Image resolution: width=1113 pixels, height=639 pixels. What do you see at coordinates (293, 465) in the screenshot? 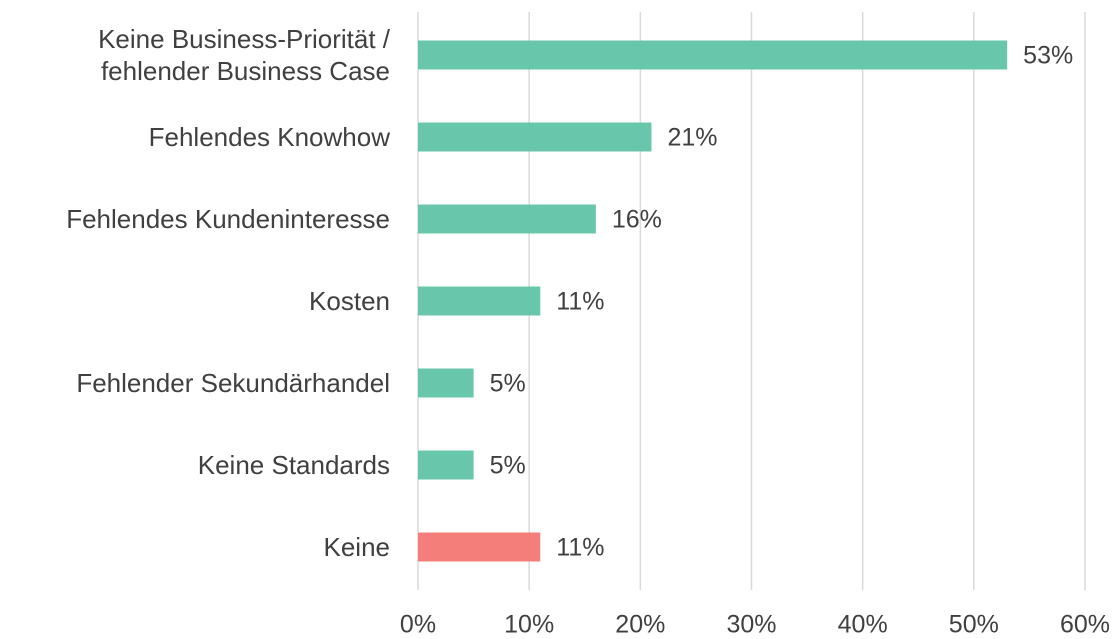
I see `y-tick-label: Keine Standards` at bounding box center [293, 465].